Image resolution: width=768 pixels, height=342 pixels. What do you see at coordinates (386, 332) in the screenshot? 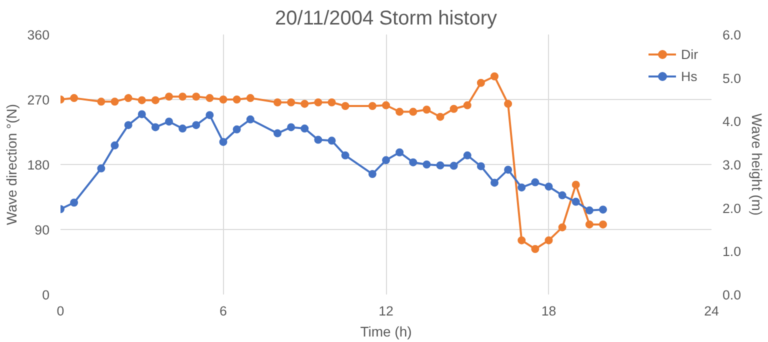
I see `x-axis-title: Time (h)` at bounding box center [386, 332].